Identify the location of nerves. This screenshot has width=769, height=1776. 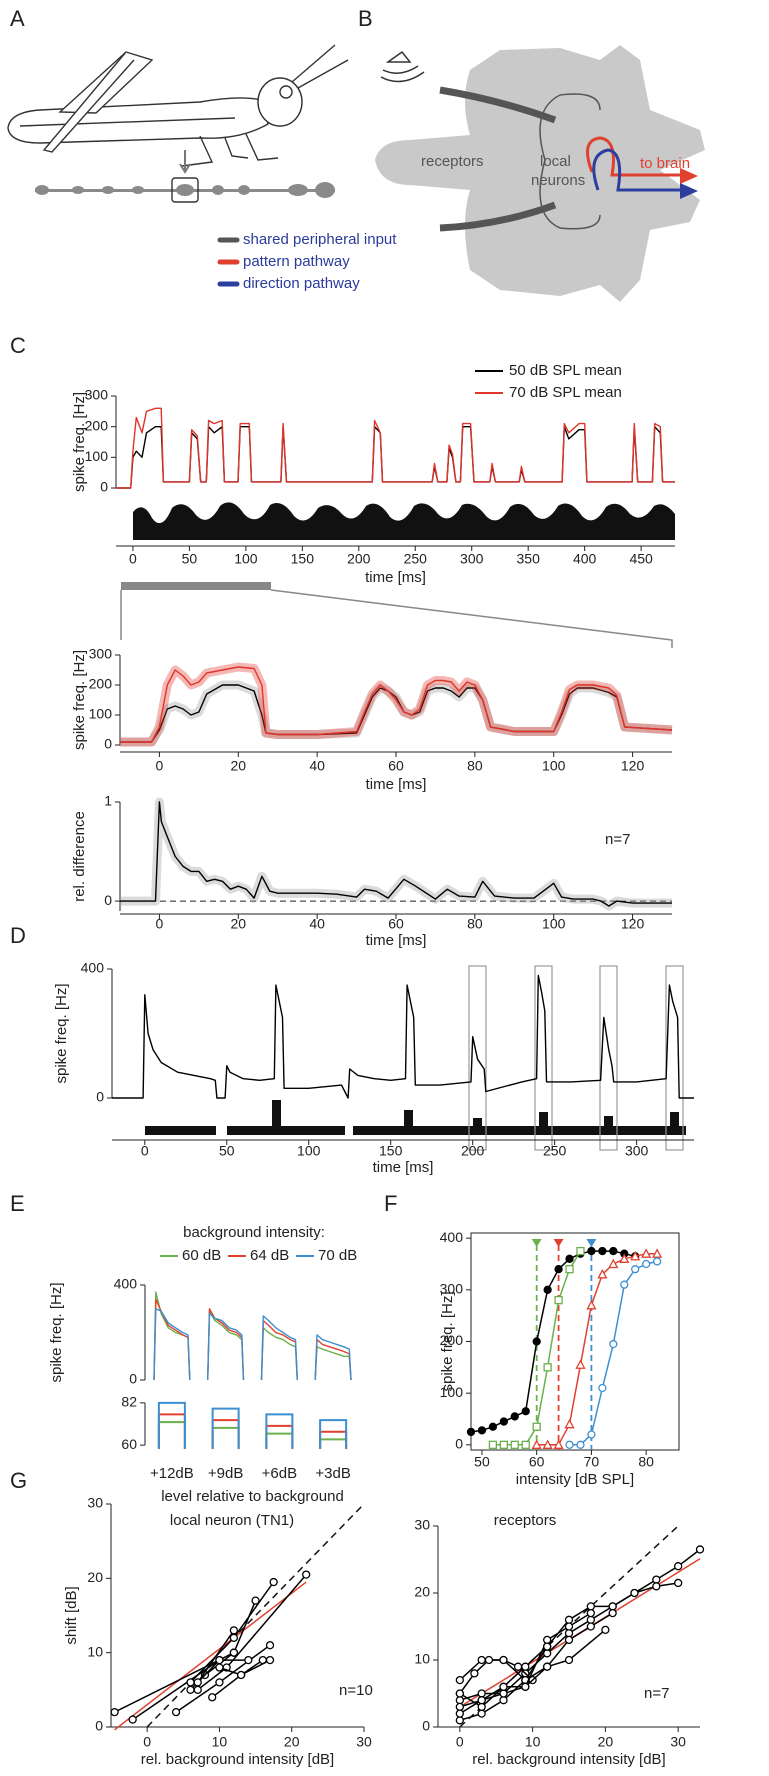
(520, 159).